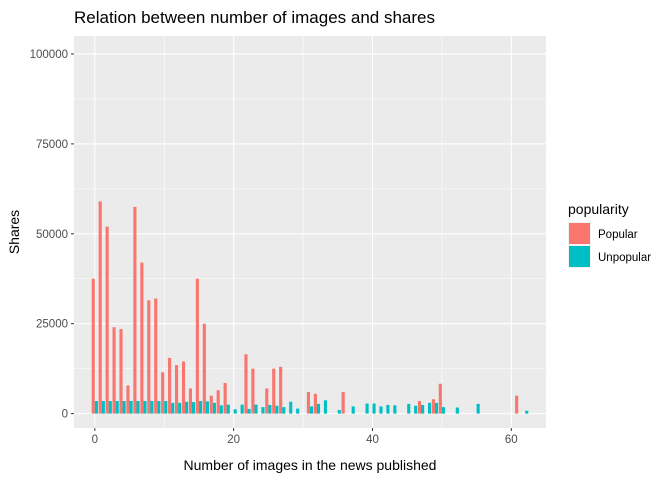 This screenshot has height=480, width=672. Describe the element at coordinates (49, 55) in the screenshot. I see `y-tick-label: 100000` at that location.